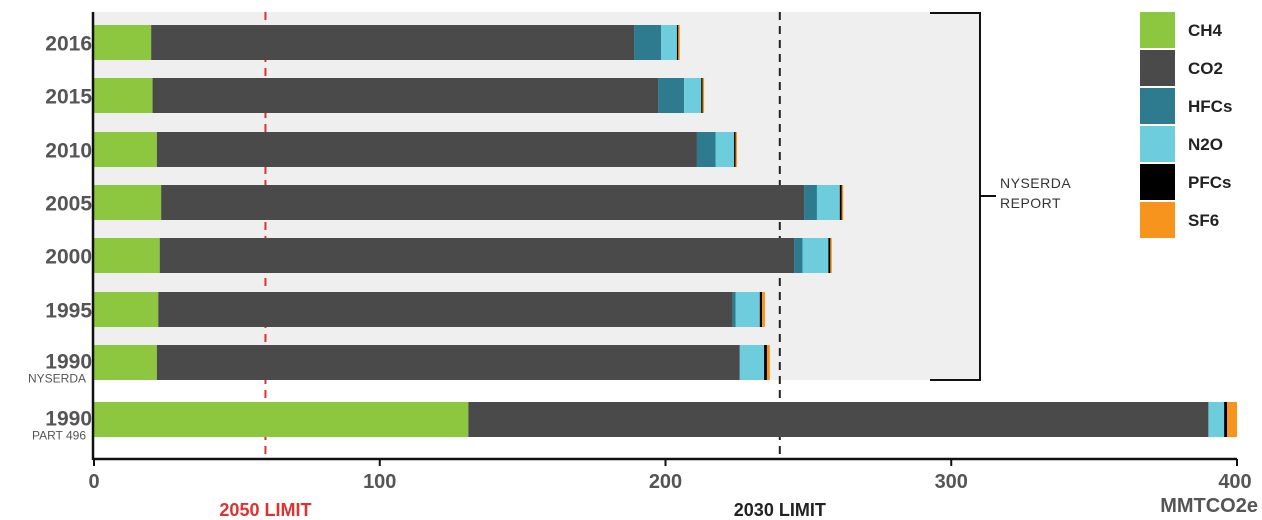 The image size is (1262, 520). What do you see at coordinates (1209, 182) in the screenshot?
I see `legend-label-pfcs: PFCs` at bounding box center [1209, 182].